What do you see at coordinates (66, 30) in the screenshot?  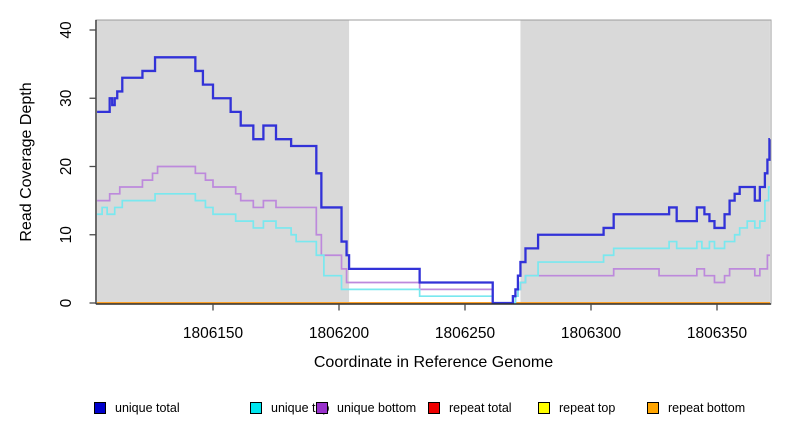 I see `y-tick-label: 40` at bounding box center [66, 30].